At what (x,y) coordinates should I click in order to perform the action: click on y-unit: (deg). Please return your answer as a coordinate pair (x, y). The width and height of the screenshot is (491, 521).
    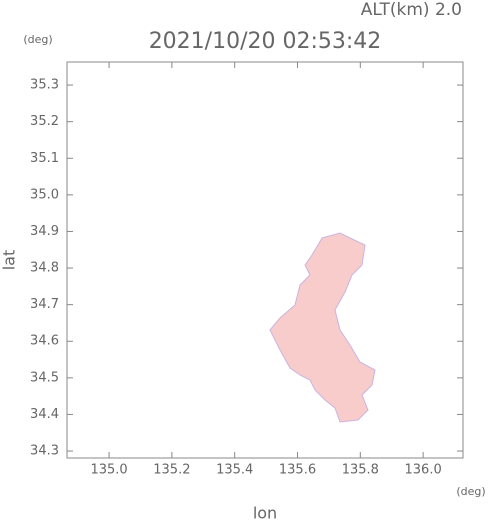
    Looking at the image, I should click on (37, 39).